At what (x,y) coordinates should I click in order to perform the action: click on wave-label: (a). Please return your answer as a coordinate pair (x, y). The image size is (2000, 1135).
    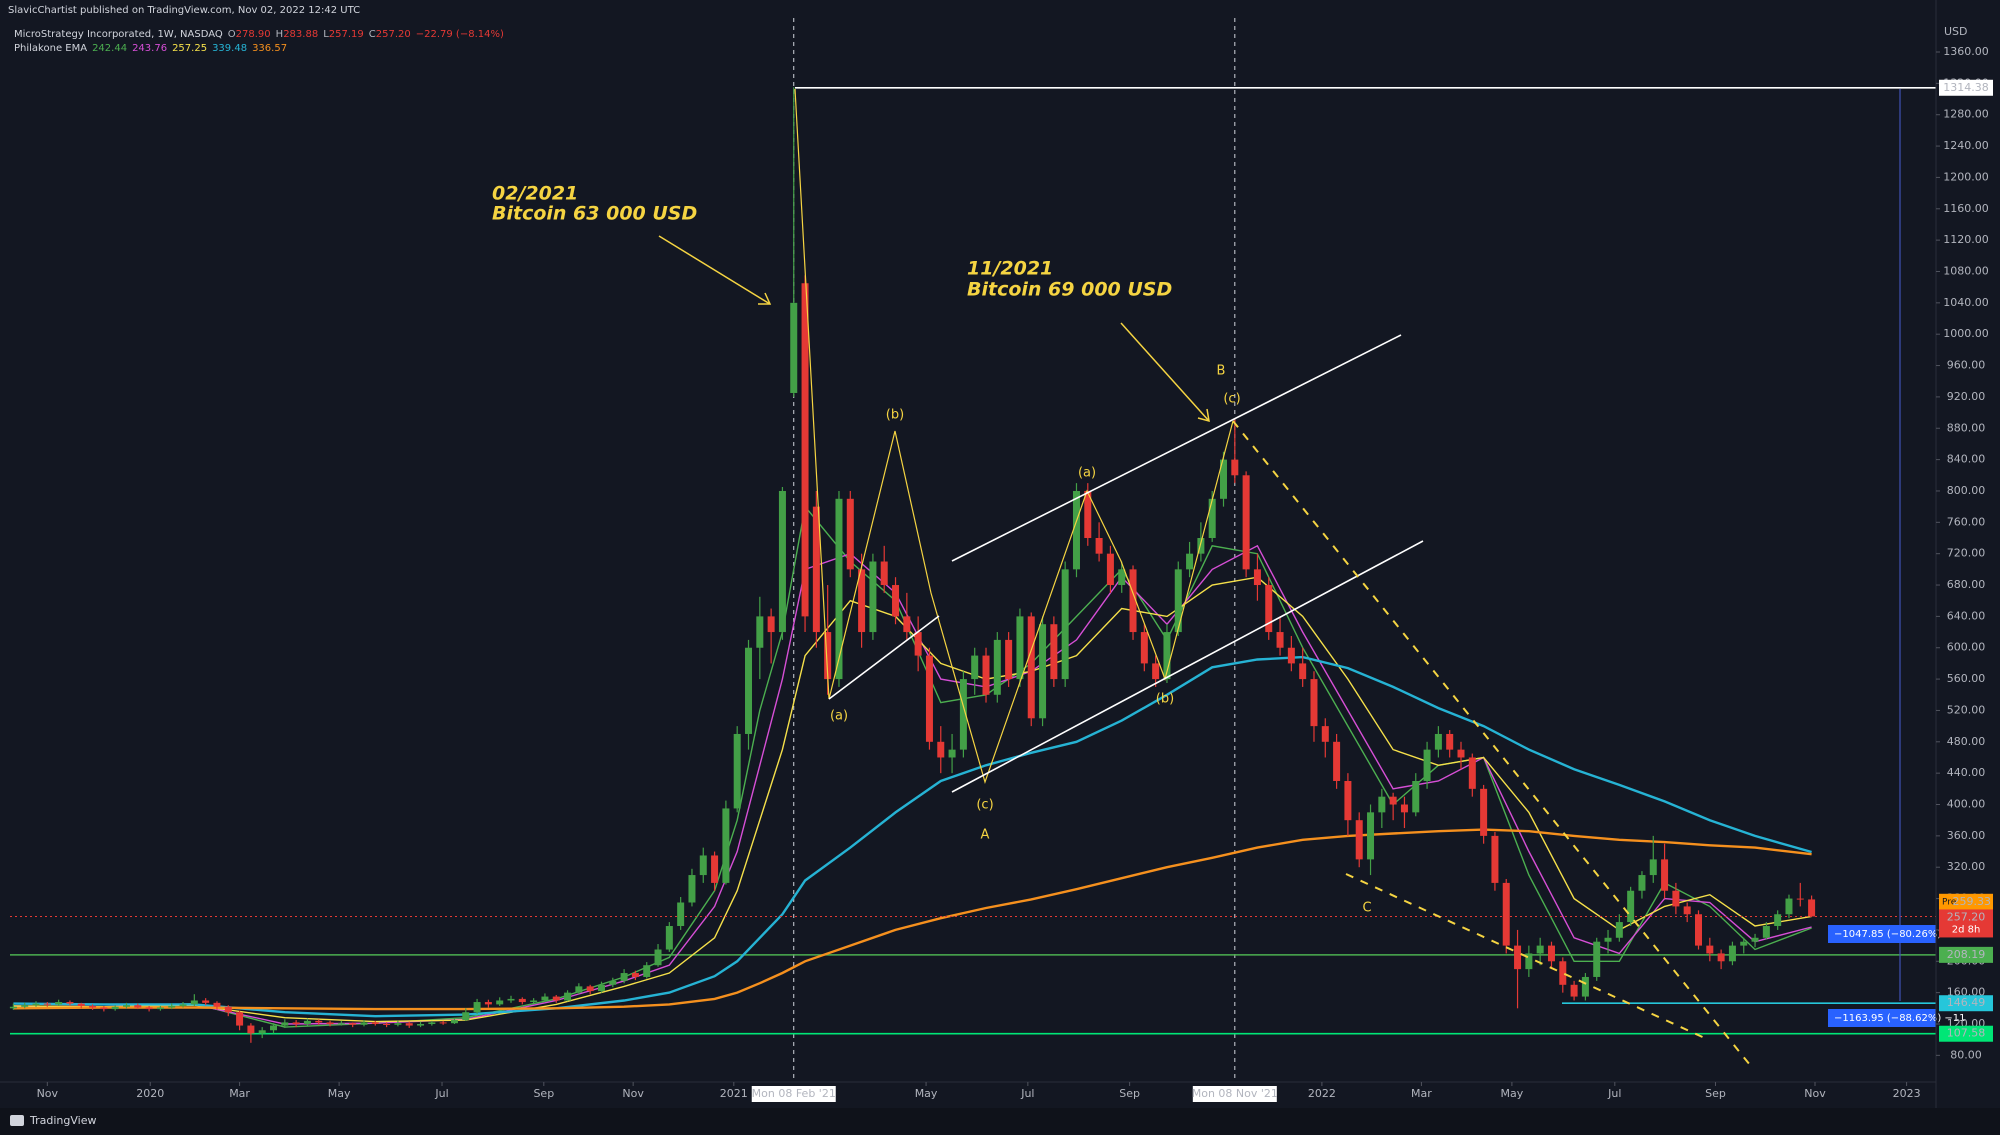
    Looking at the image, I should click on (839, 716).